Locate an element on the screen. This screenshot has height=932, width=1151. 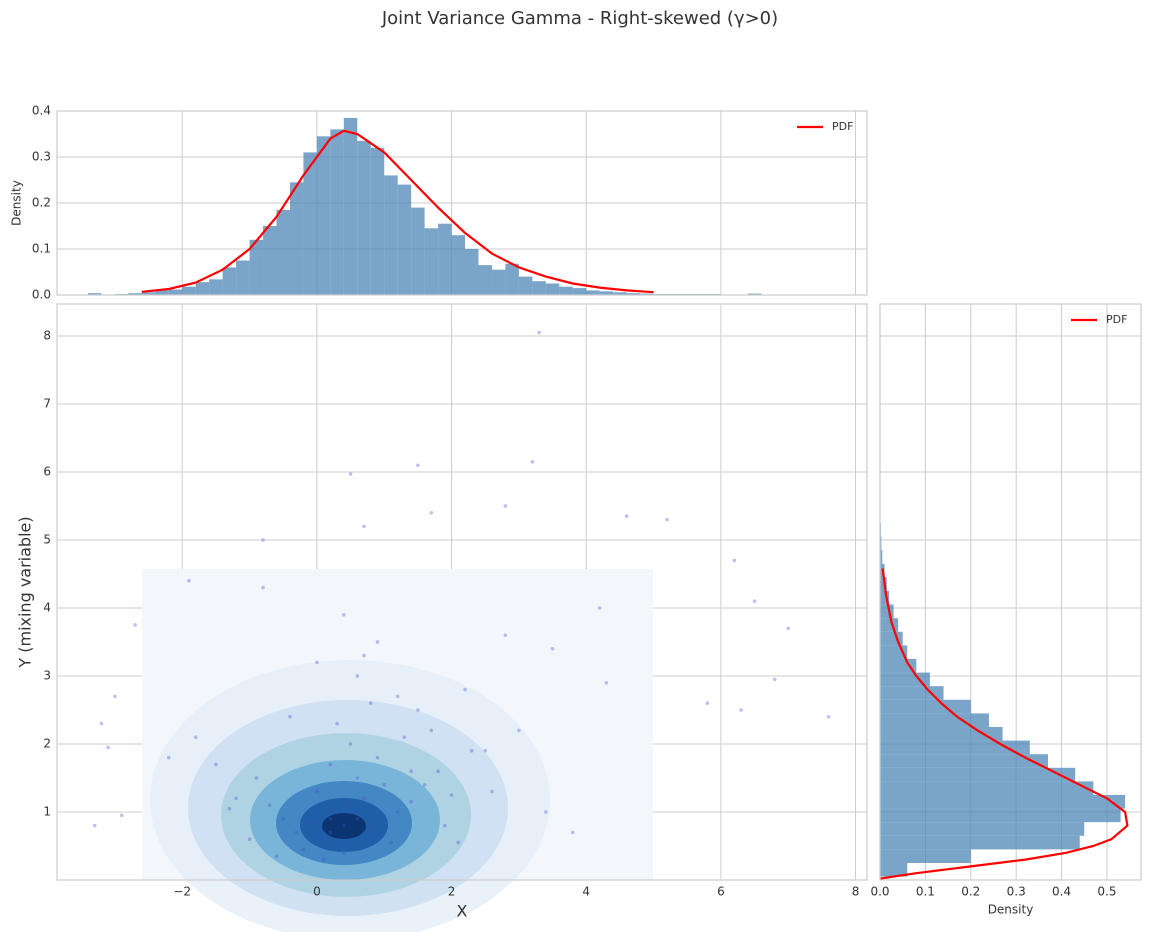
y-tick-label: 0.4 is located at coordinates (41, 111).